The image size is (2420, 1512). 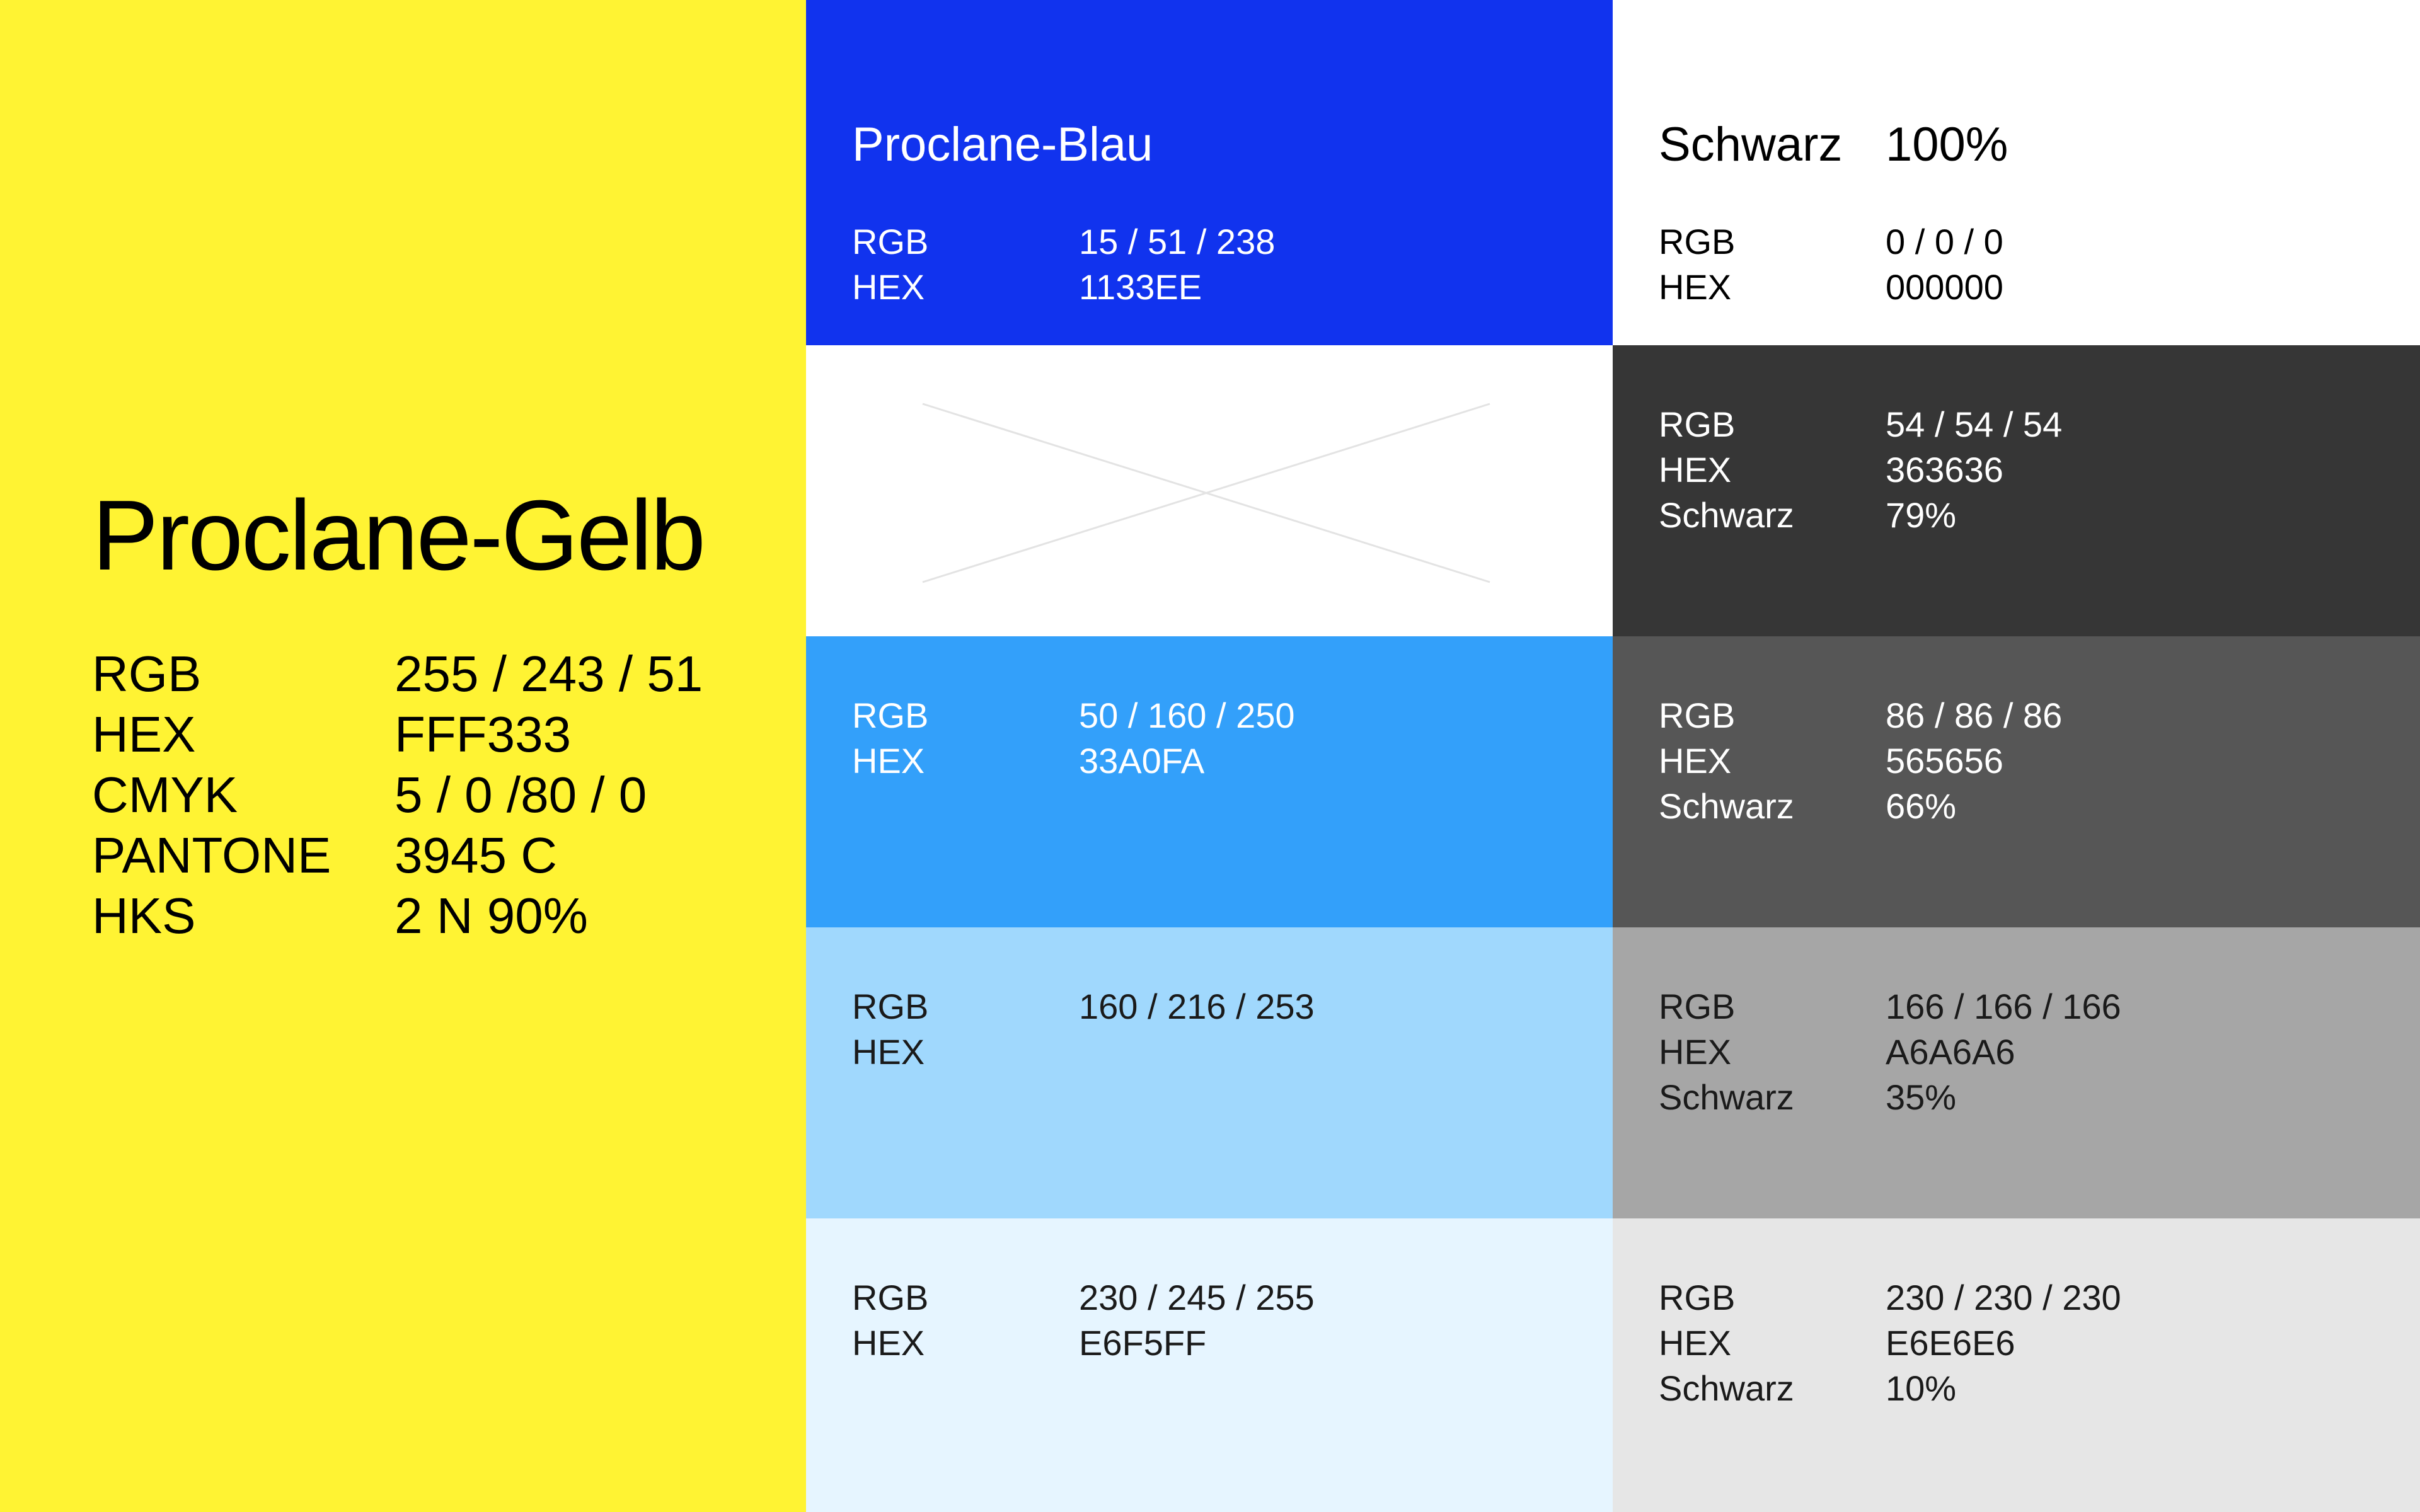 I want to click on swatch-title: Schwarz 100%, so click(x=1833, y=145).